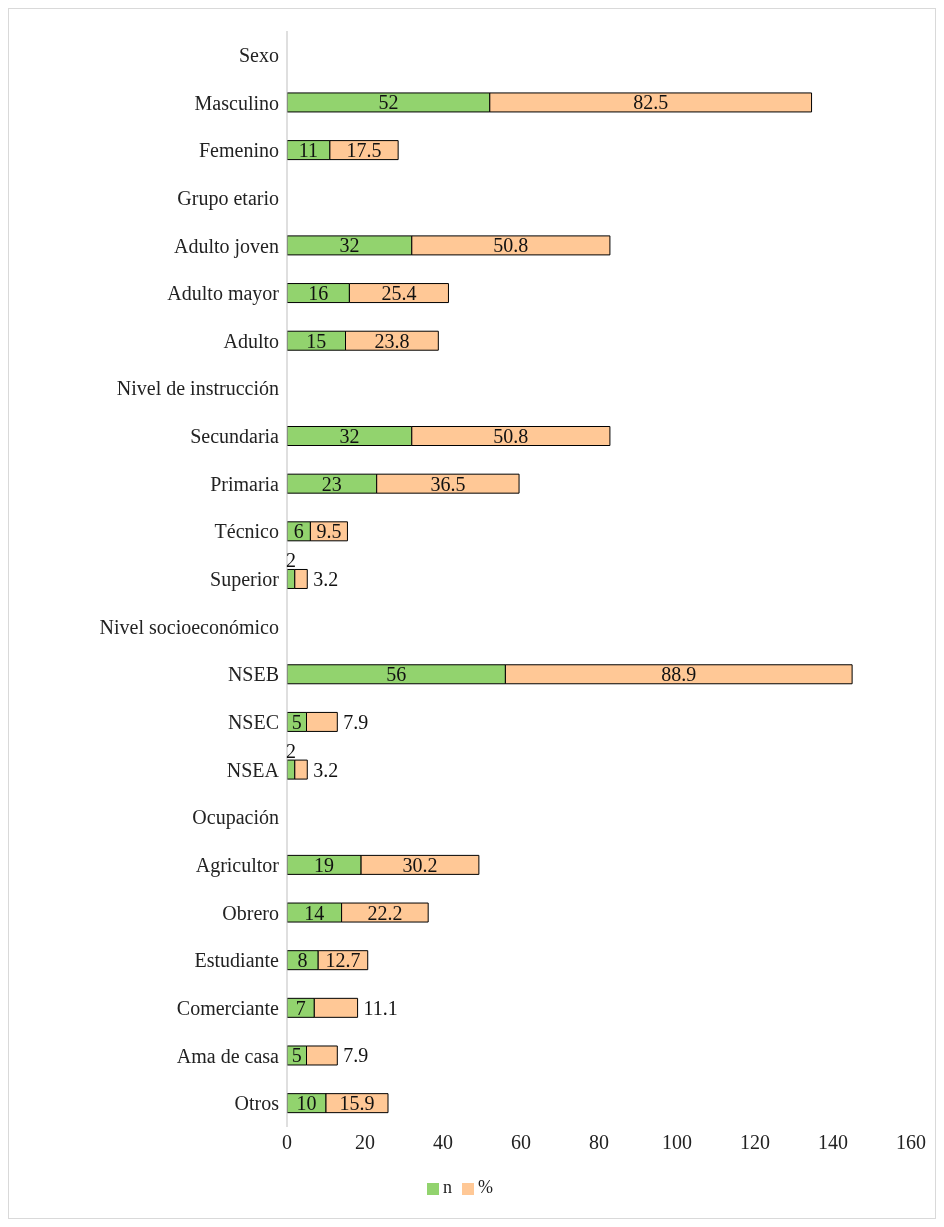 The image size is (944, 1227). What do you see at coordinates (521, 1142) in the screenshot?
I see `x-tick-label: 60` at bounding box center [521, 1142].